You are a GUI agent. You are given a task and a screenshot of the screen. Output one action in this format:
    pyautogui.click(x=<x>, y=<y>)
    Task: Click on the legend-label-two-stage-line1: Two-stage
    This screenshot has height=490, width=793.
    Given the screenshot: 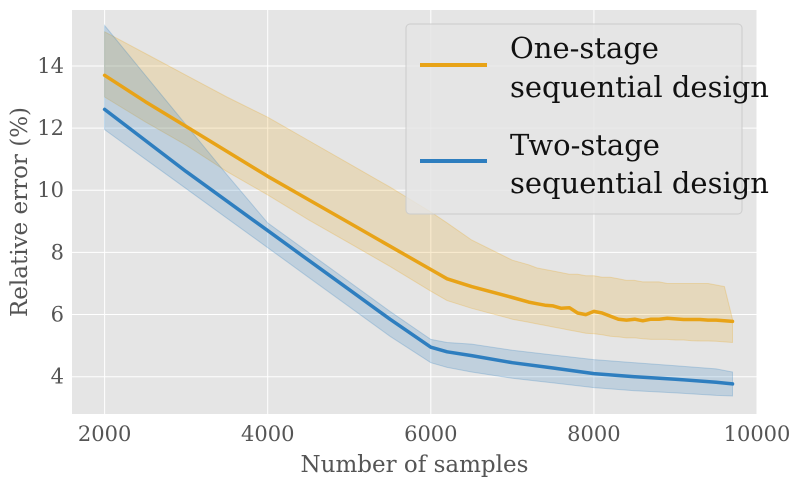 What is the action you would take?
    pyautogui.click(x=585, y=145)
    